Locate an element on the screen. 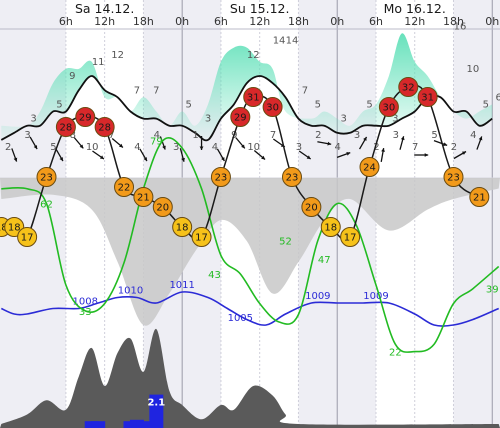 The width and height of the screenshot is (500, 428). wind-speed-label: 7 is located at coordinates (273, 135).